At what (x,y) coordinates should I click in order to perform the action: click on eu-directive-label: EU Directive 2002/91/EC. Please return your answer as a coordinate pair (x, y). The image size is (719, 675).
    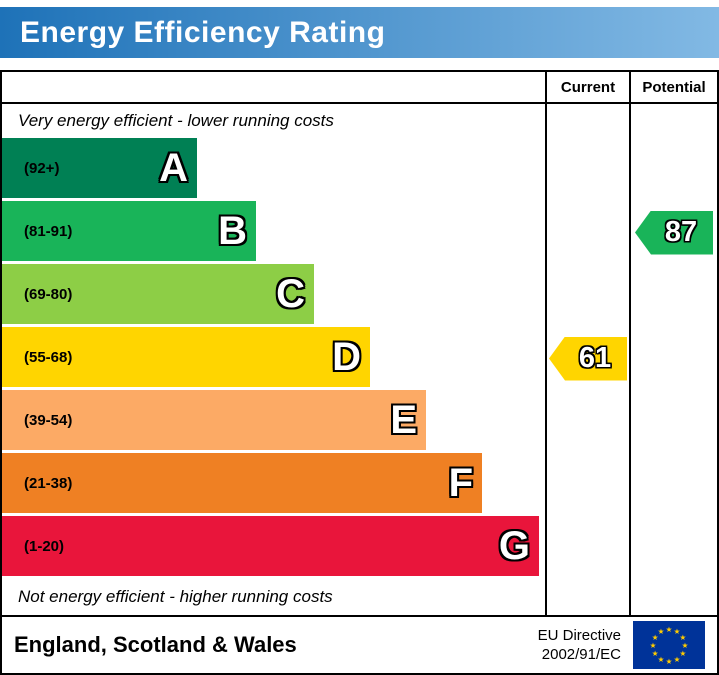
    Looking at the image, I should click on (579, 645).